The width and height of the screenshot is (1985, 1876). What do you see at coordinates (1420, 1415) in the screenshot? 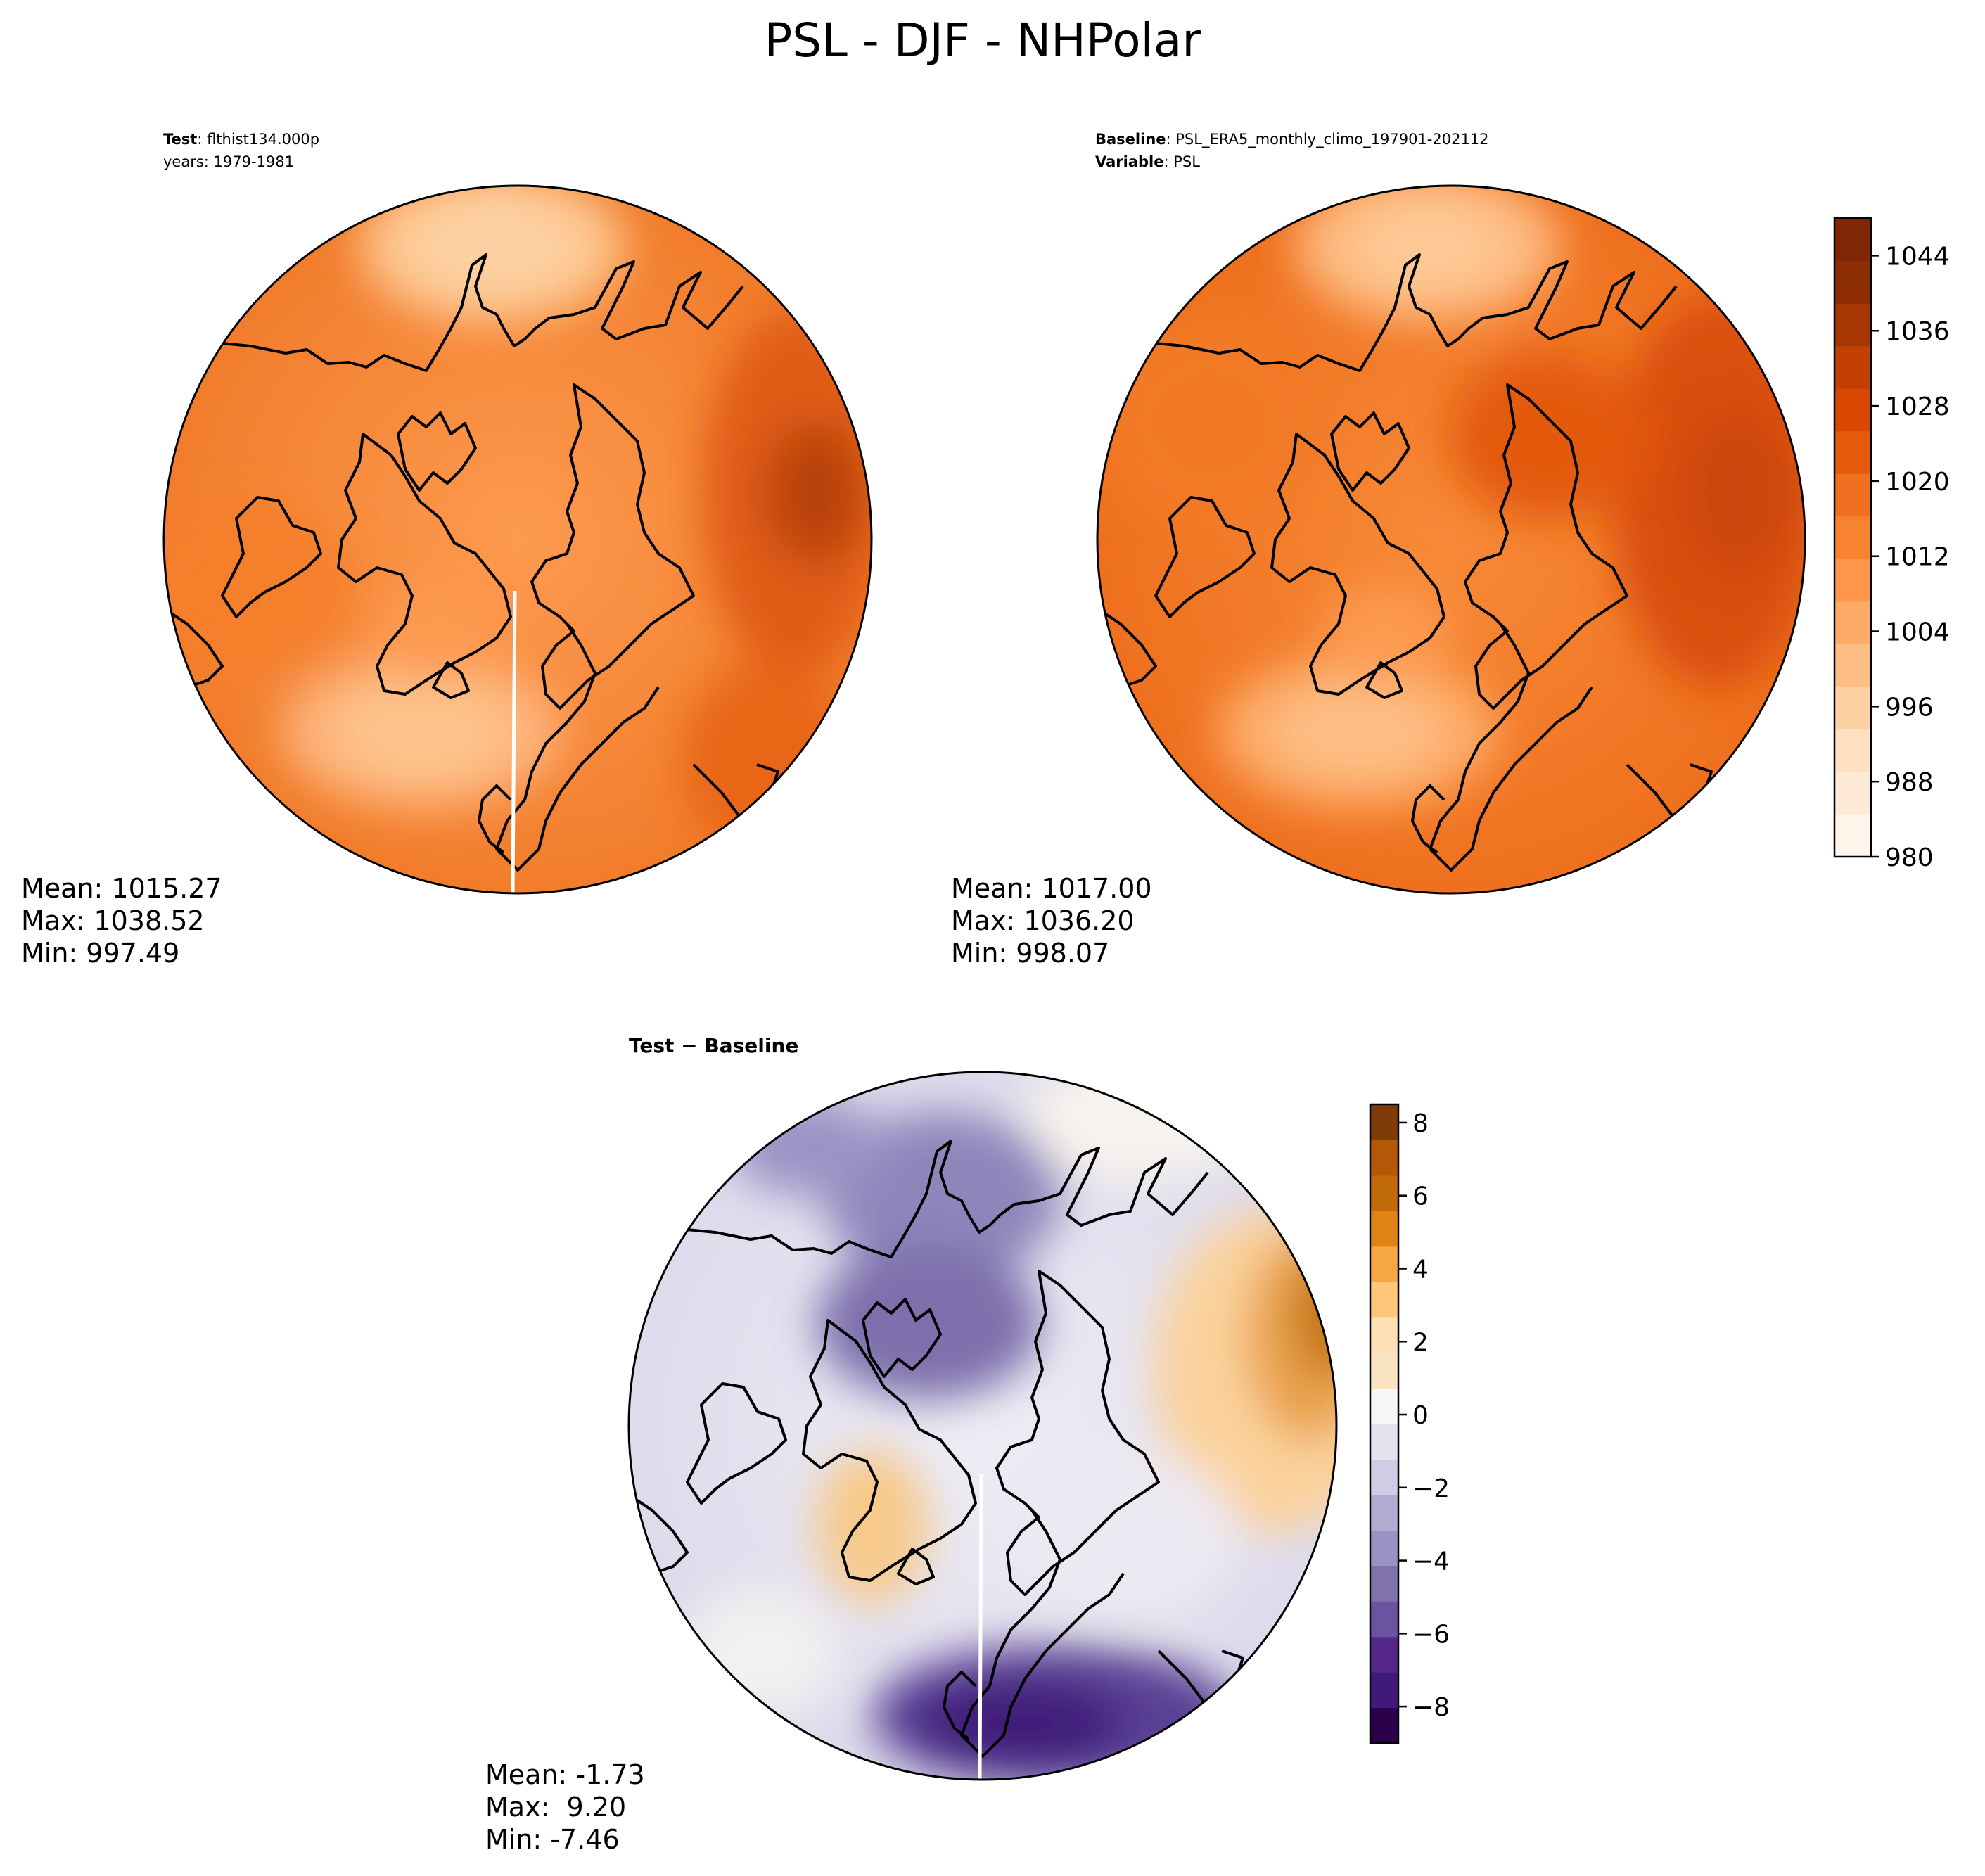
I see `difference-colorbar-tick-label: 0` at bounding box center [1420, 1415].